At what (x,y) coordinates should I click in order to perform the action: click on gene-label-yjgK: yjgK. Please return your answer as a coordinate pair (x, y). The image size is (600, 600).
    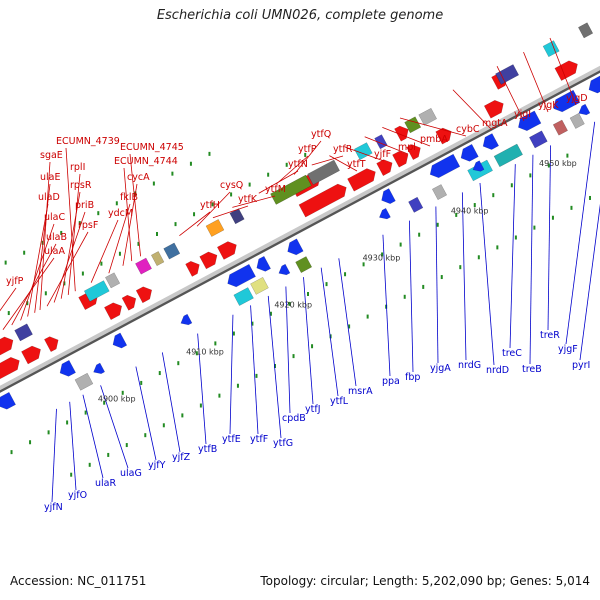
    Looking at the image, I should click on (548, 105).